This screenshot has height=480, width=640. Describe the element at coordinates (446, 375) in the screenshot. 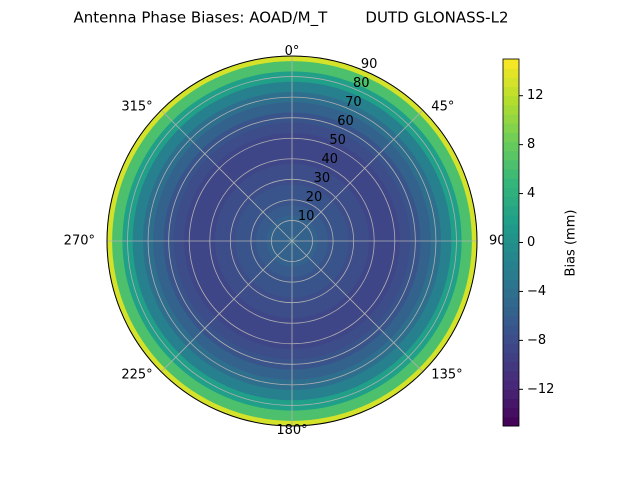

I see `theta-tick-label: 135°` at that location.